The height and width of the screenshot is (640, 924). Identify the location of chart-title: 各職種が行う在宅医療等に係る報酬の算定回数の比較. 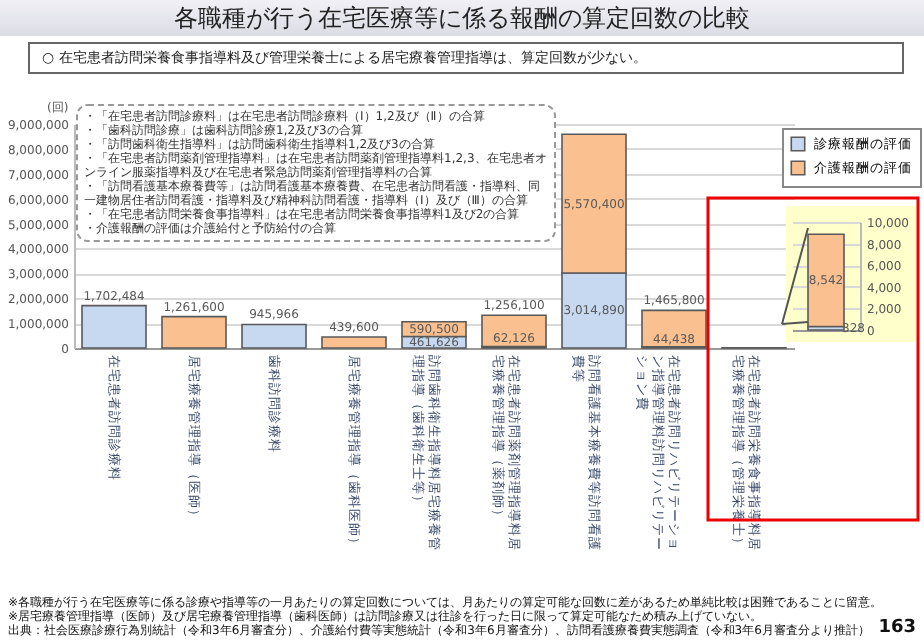
(462, 18).